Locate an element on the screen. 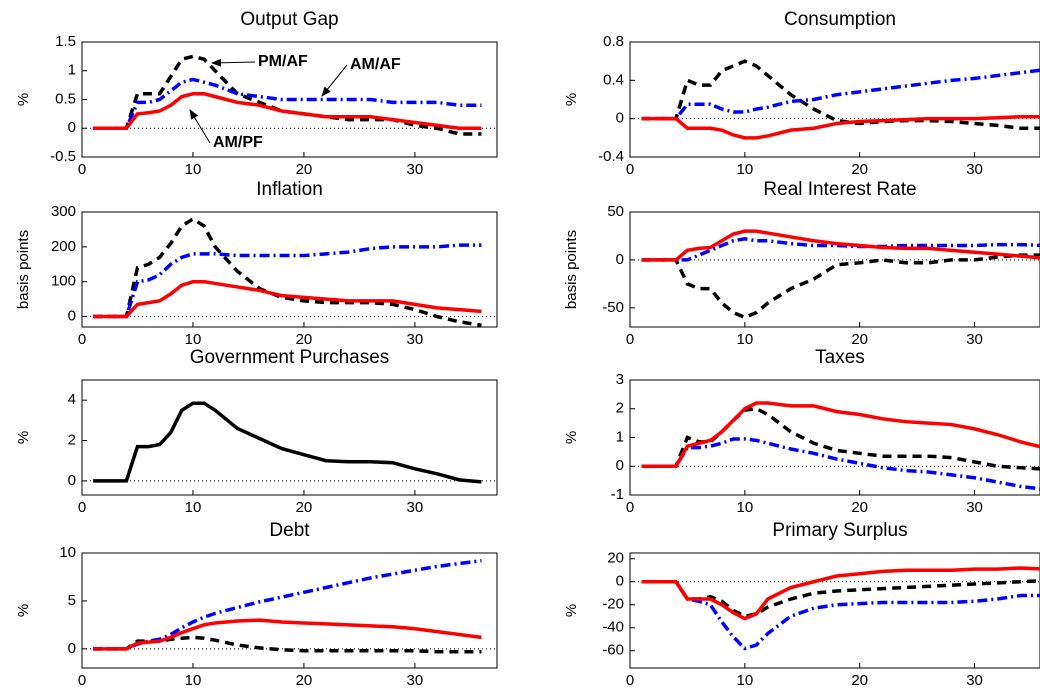  y-tick-label: 2 is located at coordinates (72, 439).